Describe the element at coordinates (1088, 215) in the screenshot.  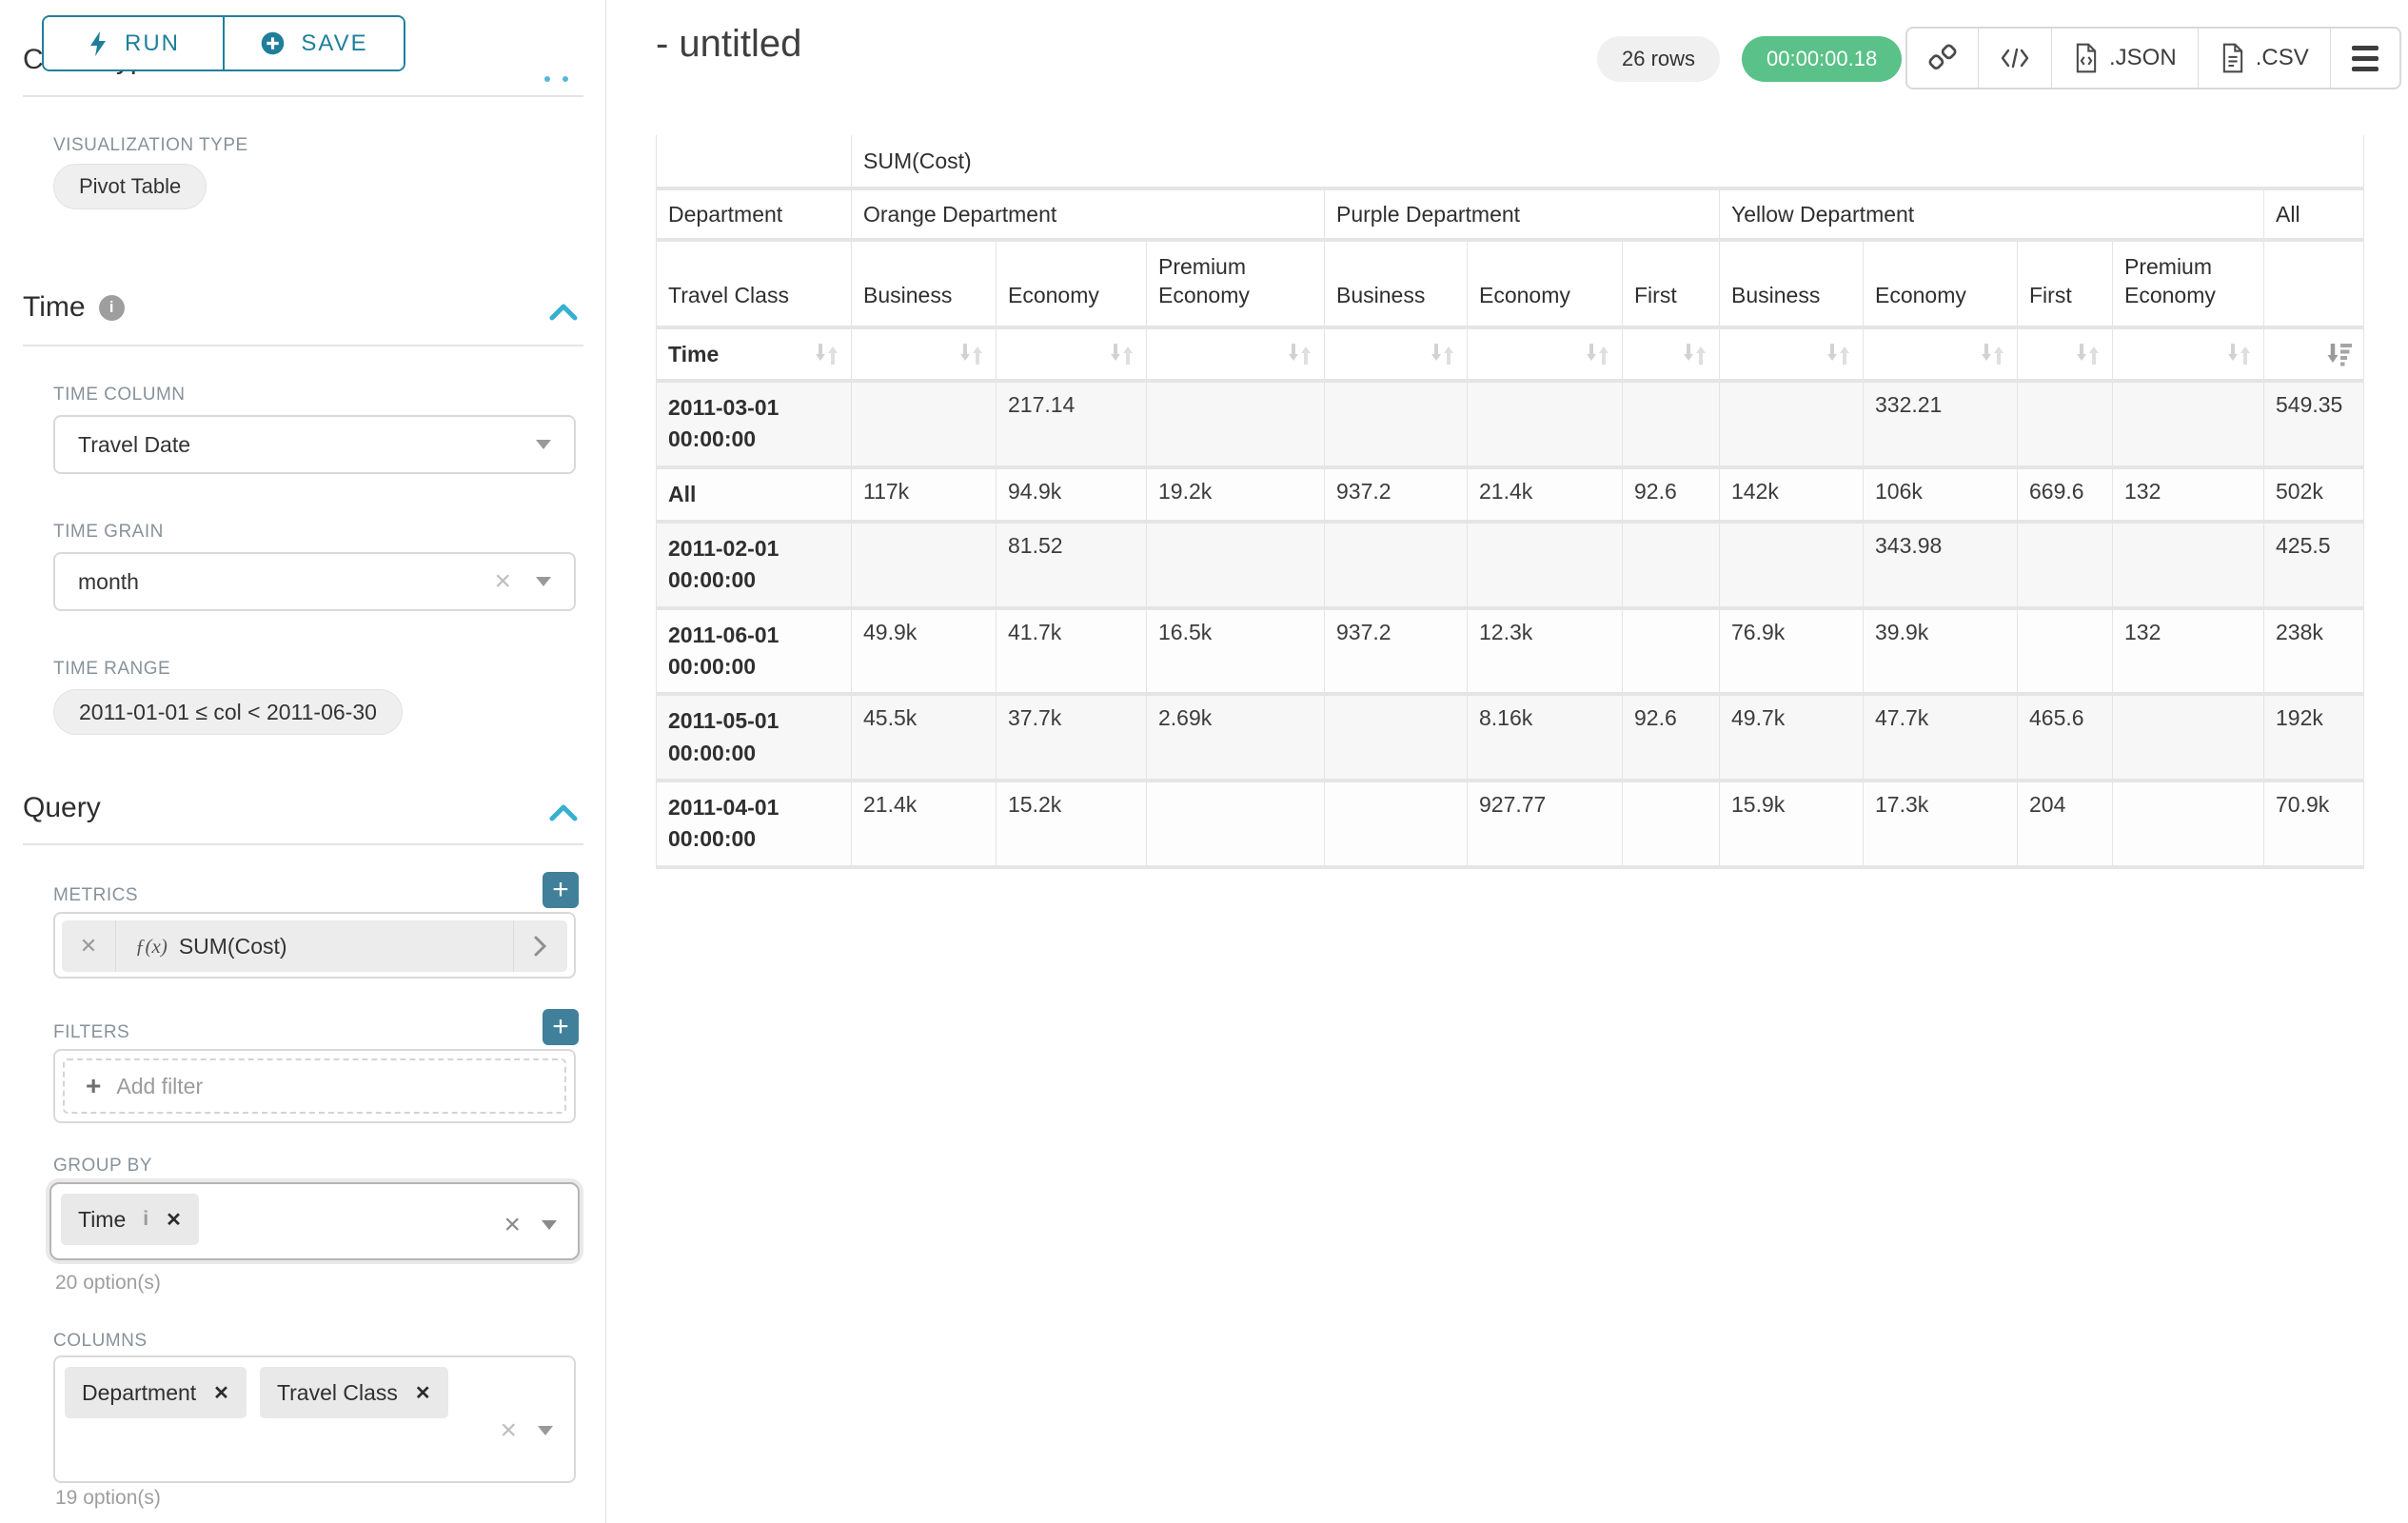
I see `department-header-cell: Orange Department` at that location.